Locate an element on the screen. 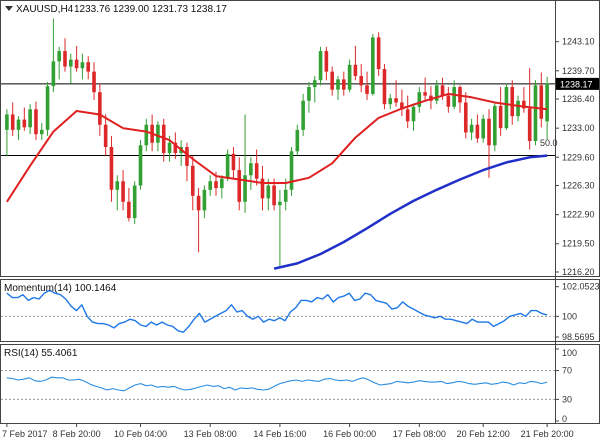 This screenshot has width=600, height=443. time-tick-label: 8 Feb 20:00 is located at coordinates (77, 434).